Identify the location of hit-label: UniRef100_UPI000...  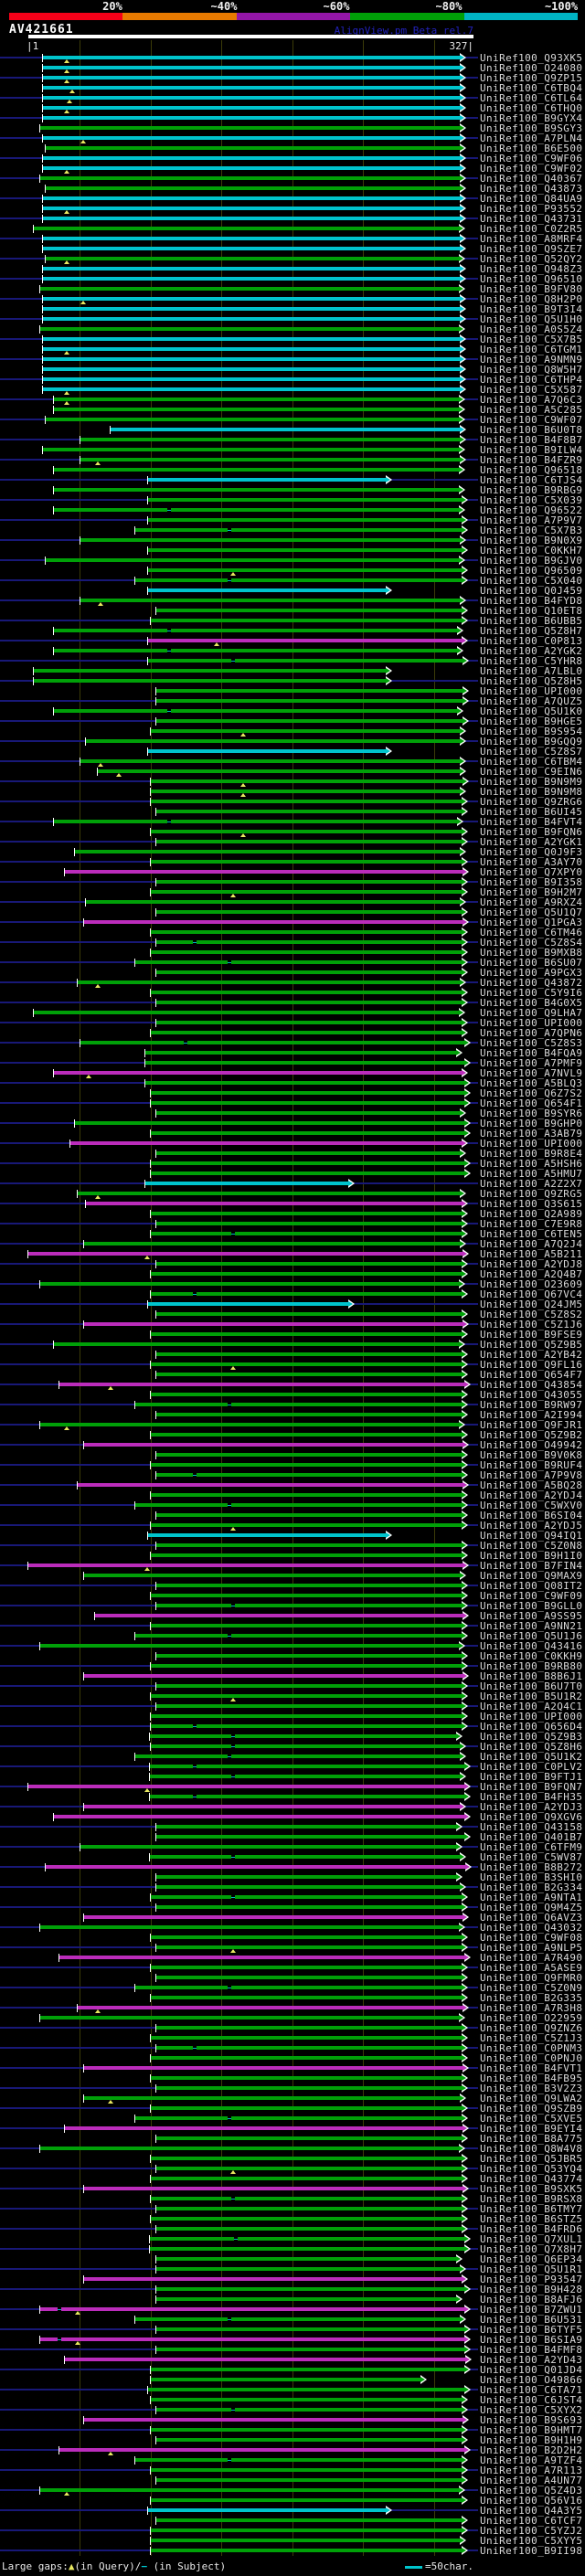
(533, 1144).